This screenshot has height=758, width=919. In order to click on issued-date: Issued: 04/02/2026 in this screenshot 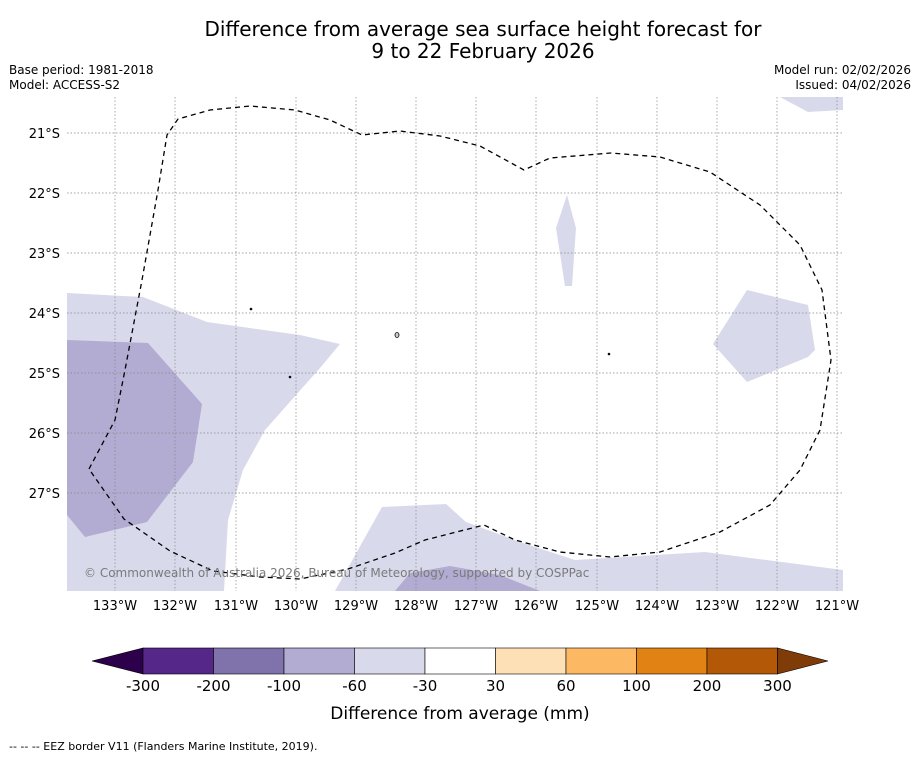, I will do `click(853, 85)`.